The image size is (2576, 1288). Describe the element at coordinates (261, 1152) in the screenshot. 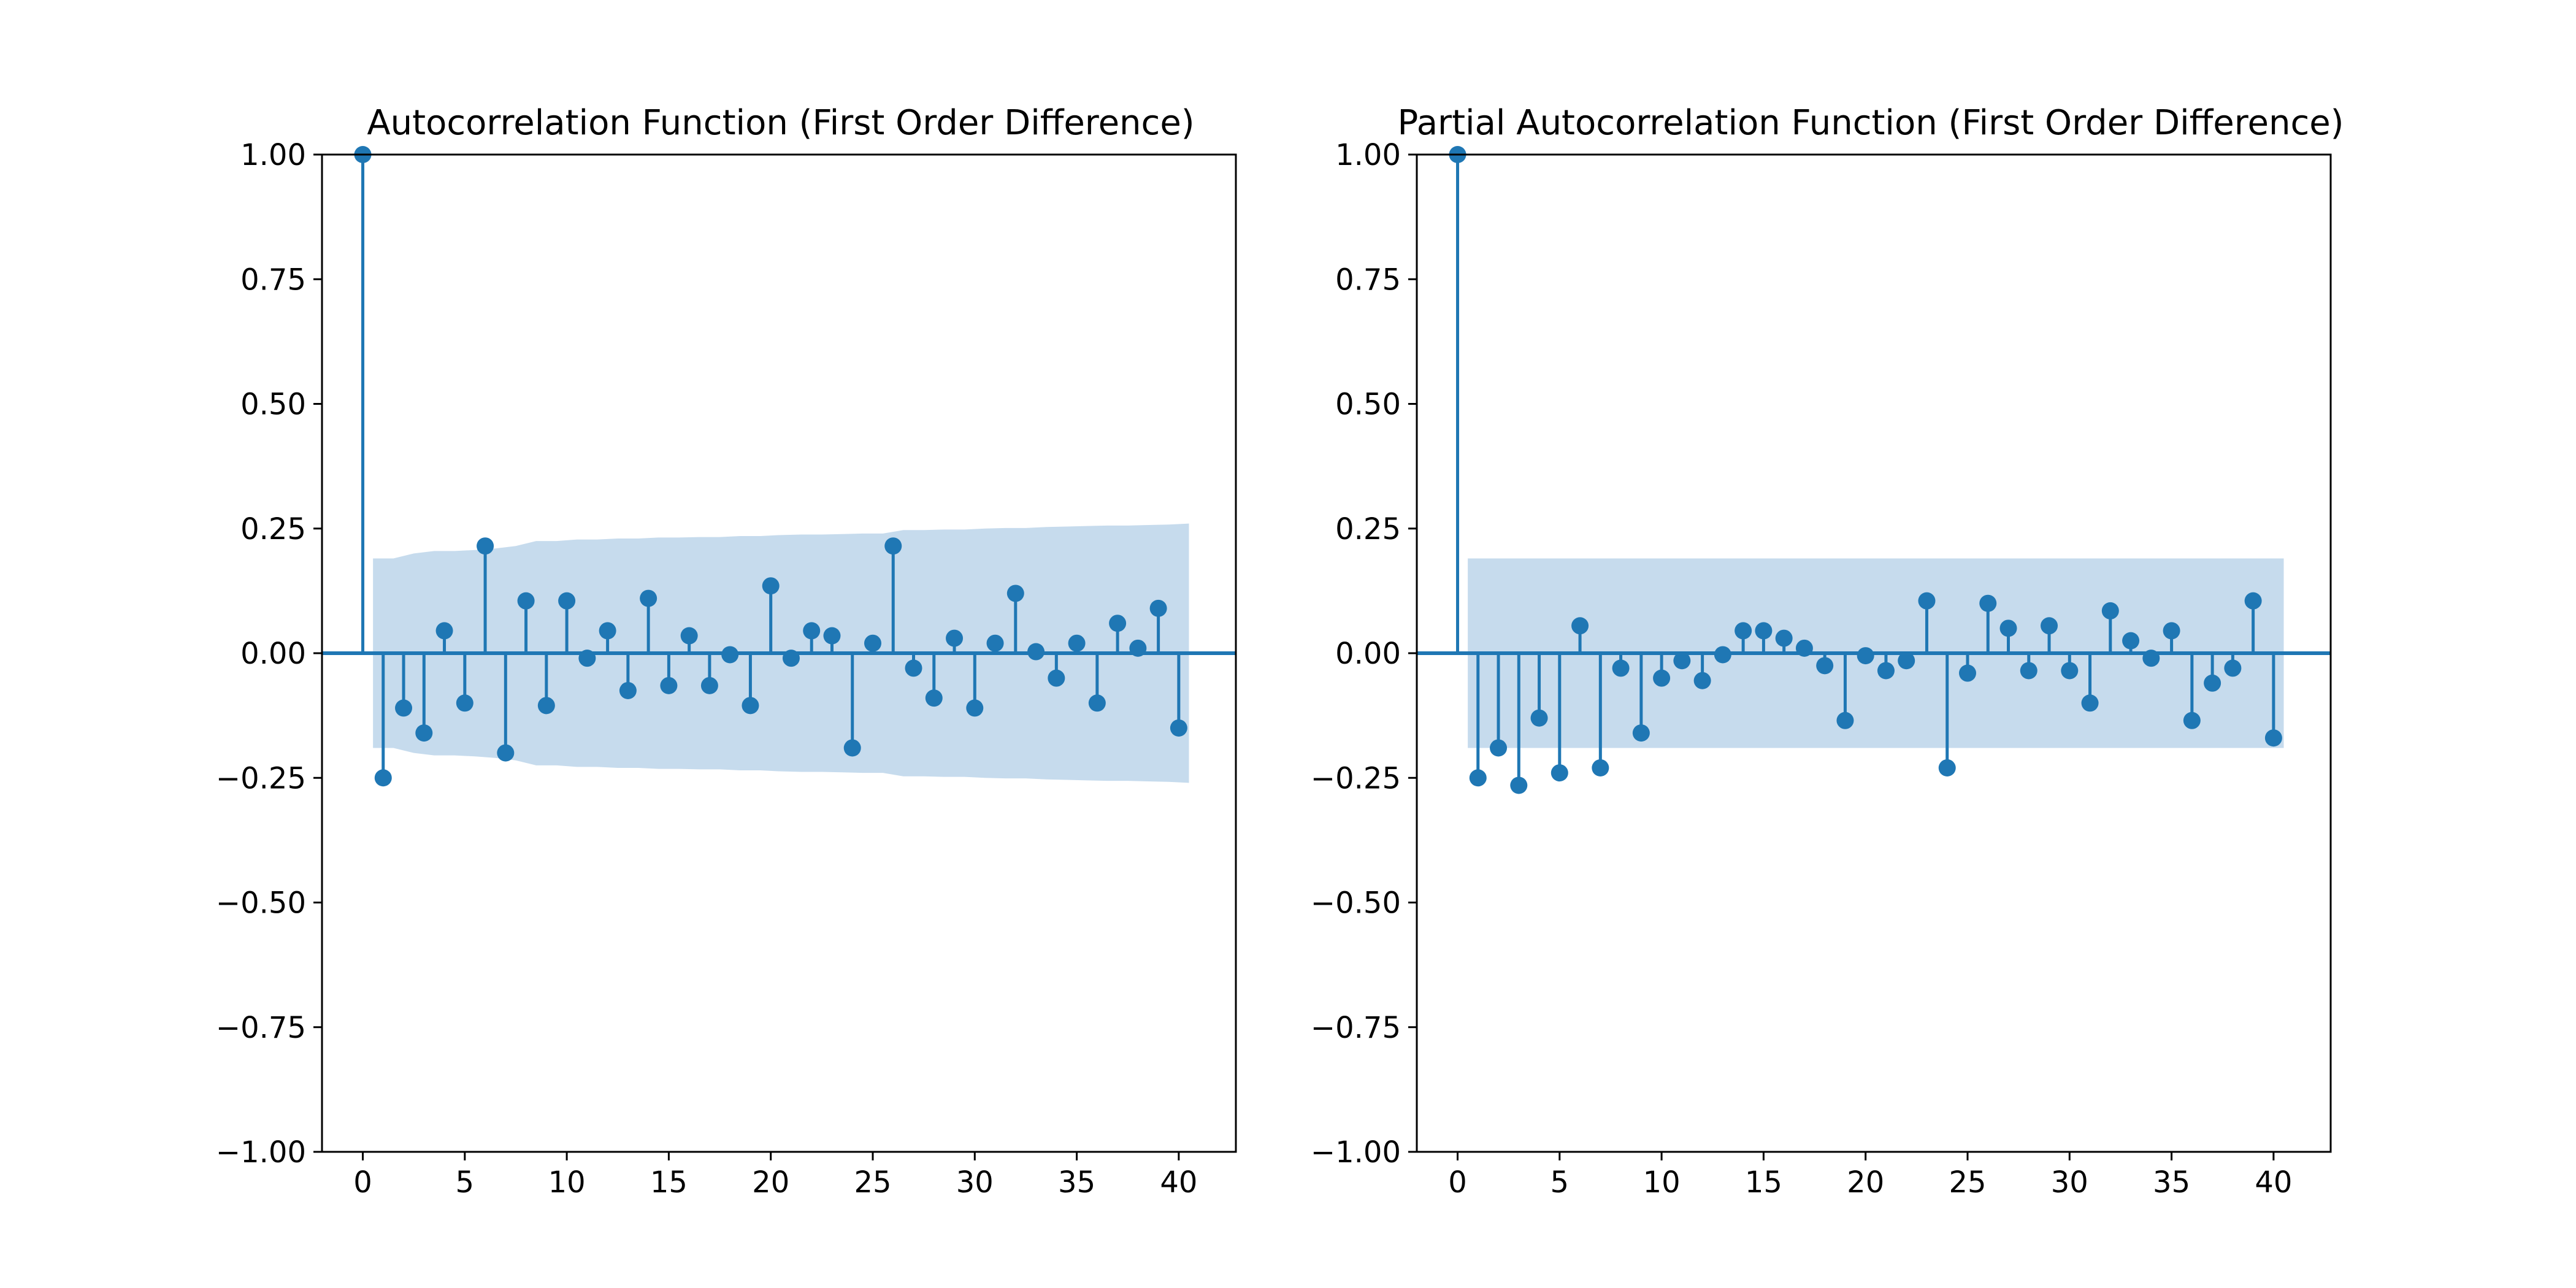

I see `acf-y-tick-label-8: −1.00` at that location.